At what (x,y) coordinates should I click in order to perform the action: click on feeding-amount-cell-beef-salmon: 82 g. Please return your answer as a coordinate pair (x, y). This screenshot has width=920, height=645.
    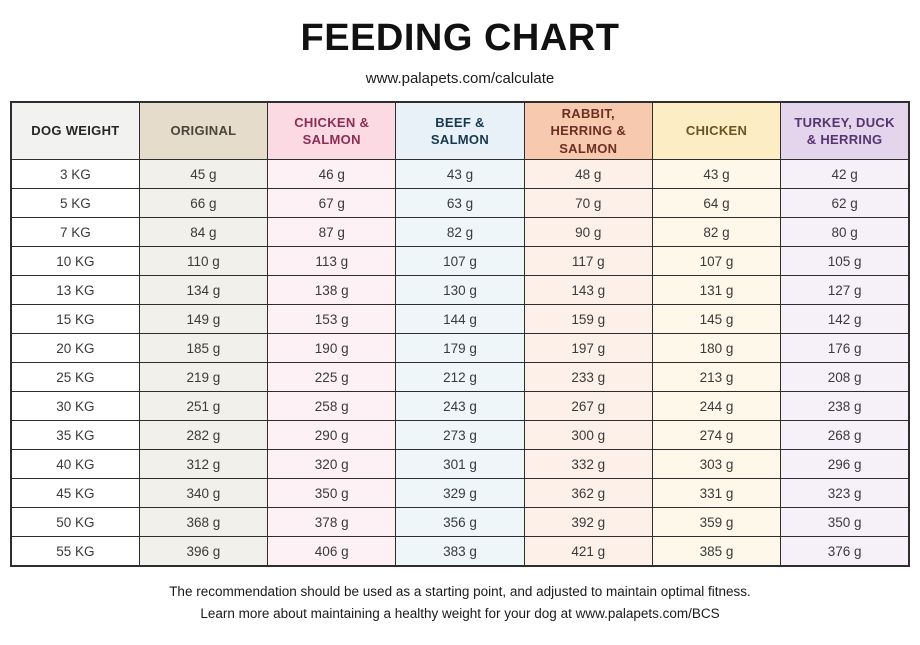
    Looking at the image, I should click on (460, 232).